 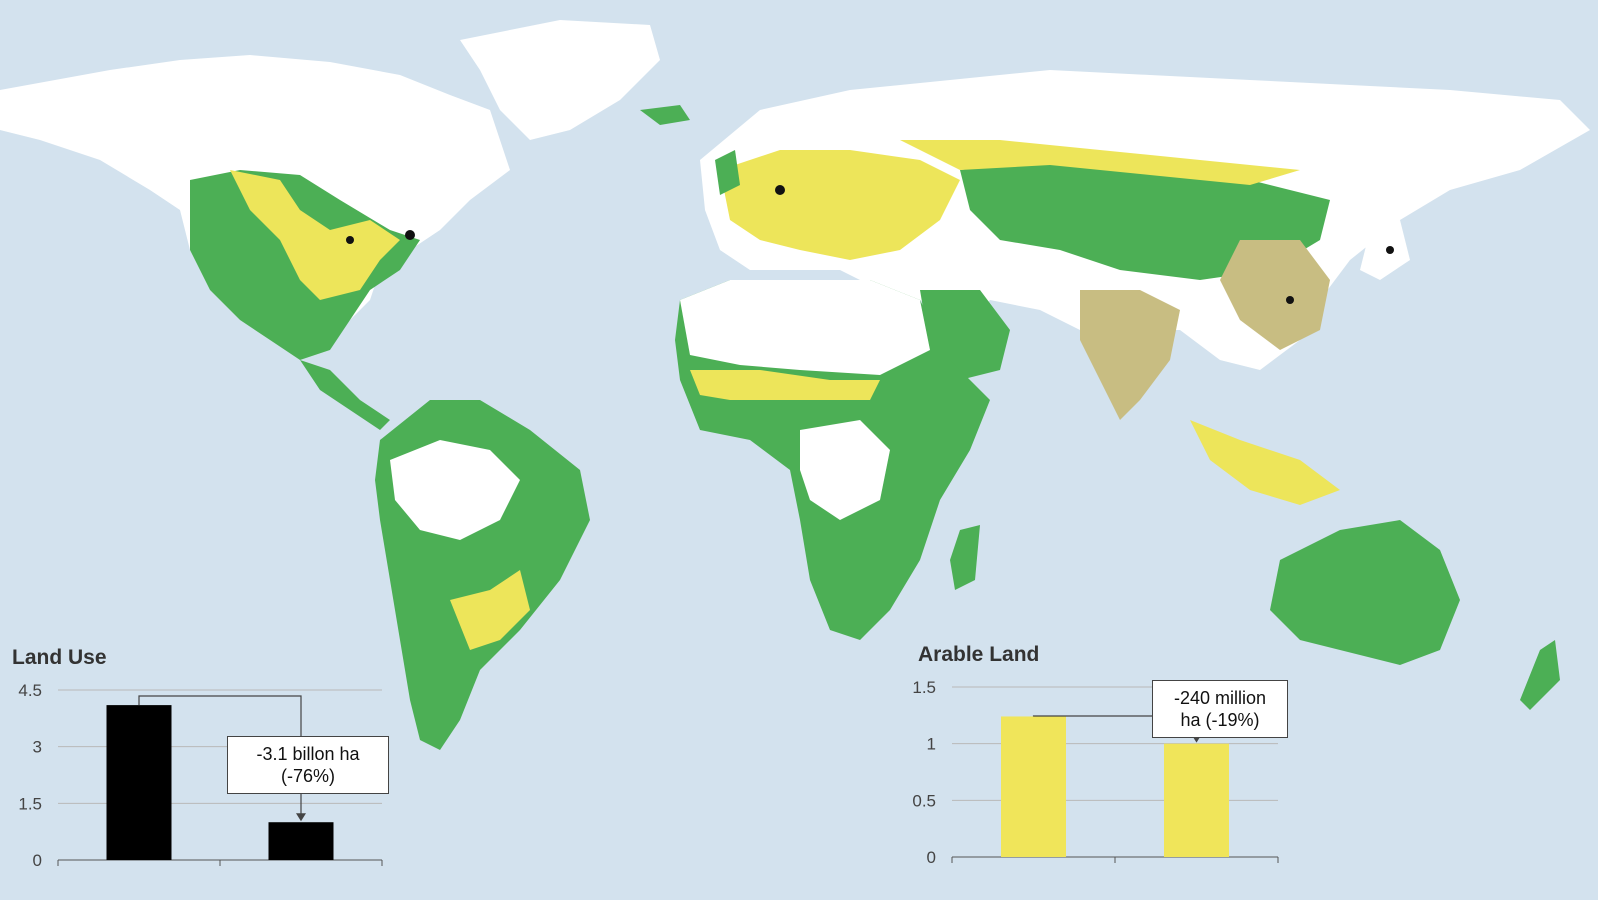 What do you see at coordinates (1220, 709) in the screenshot?
I see `arable-land-callout: -240 million ha (-19%)` at bounding box center [1220, 709].